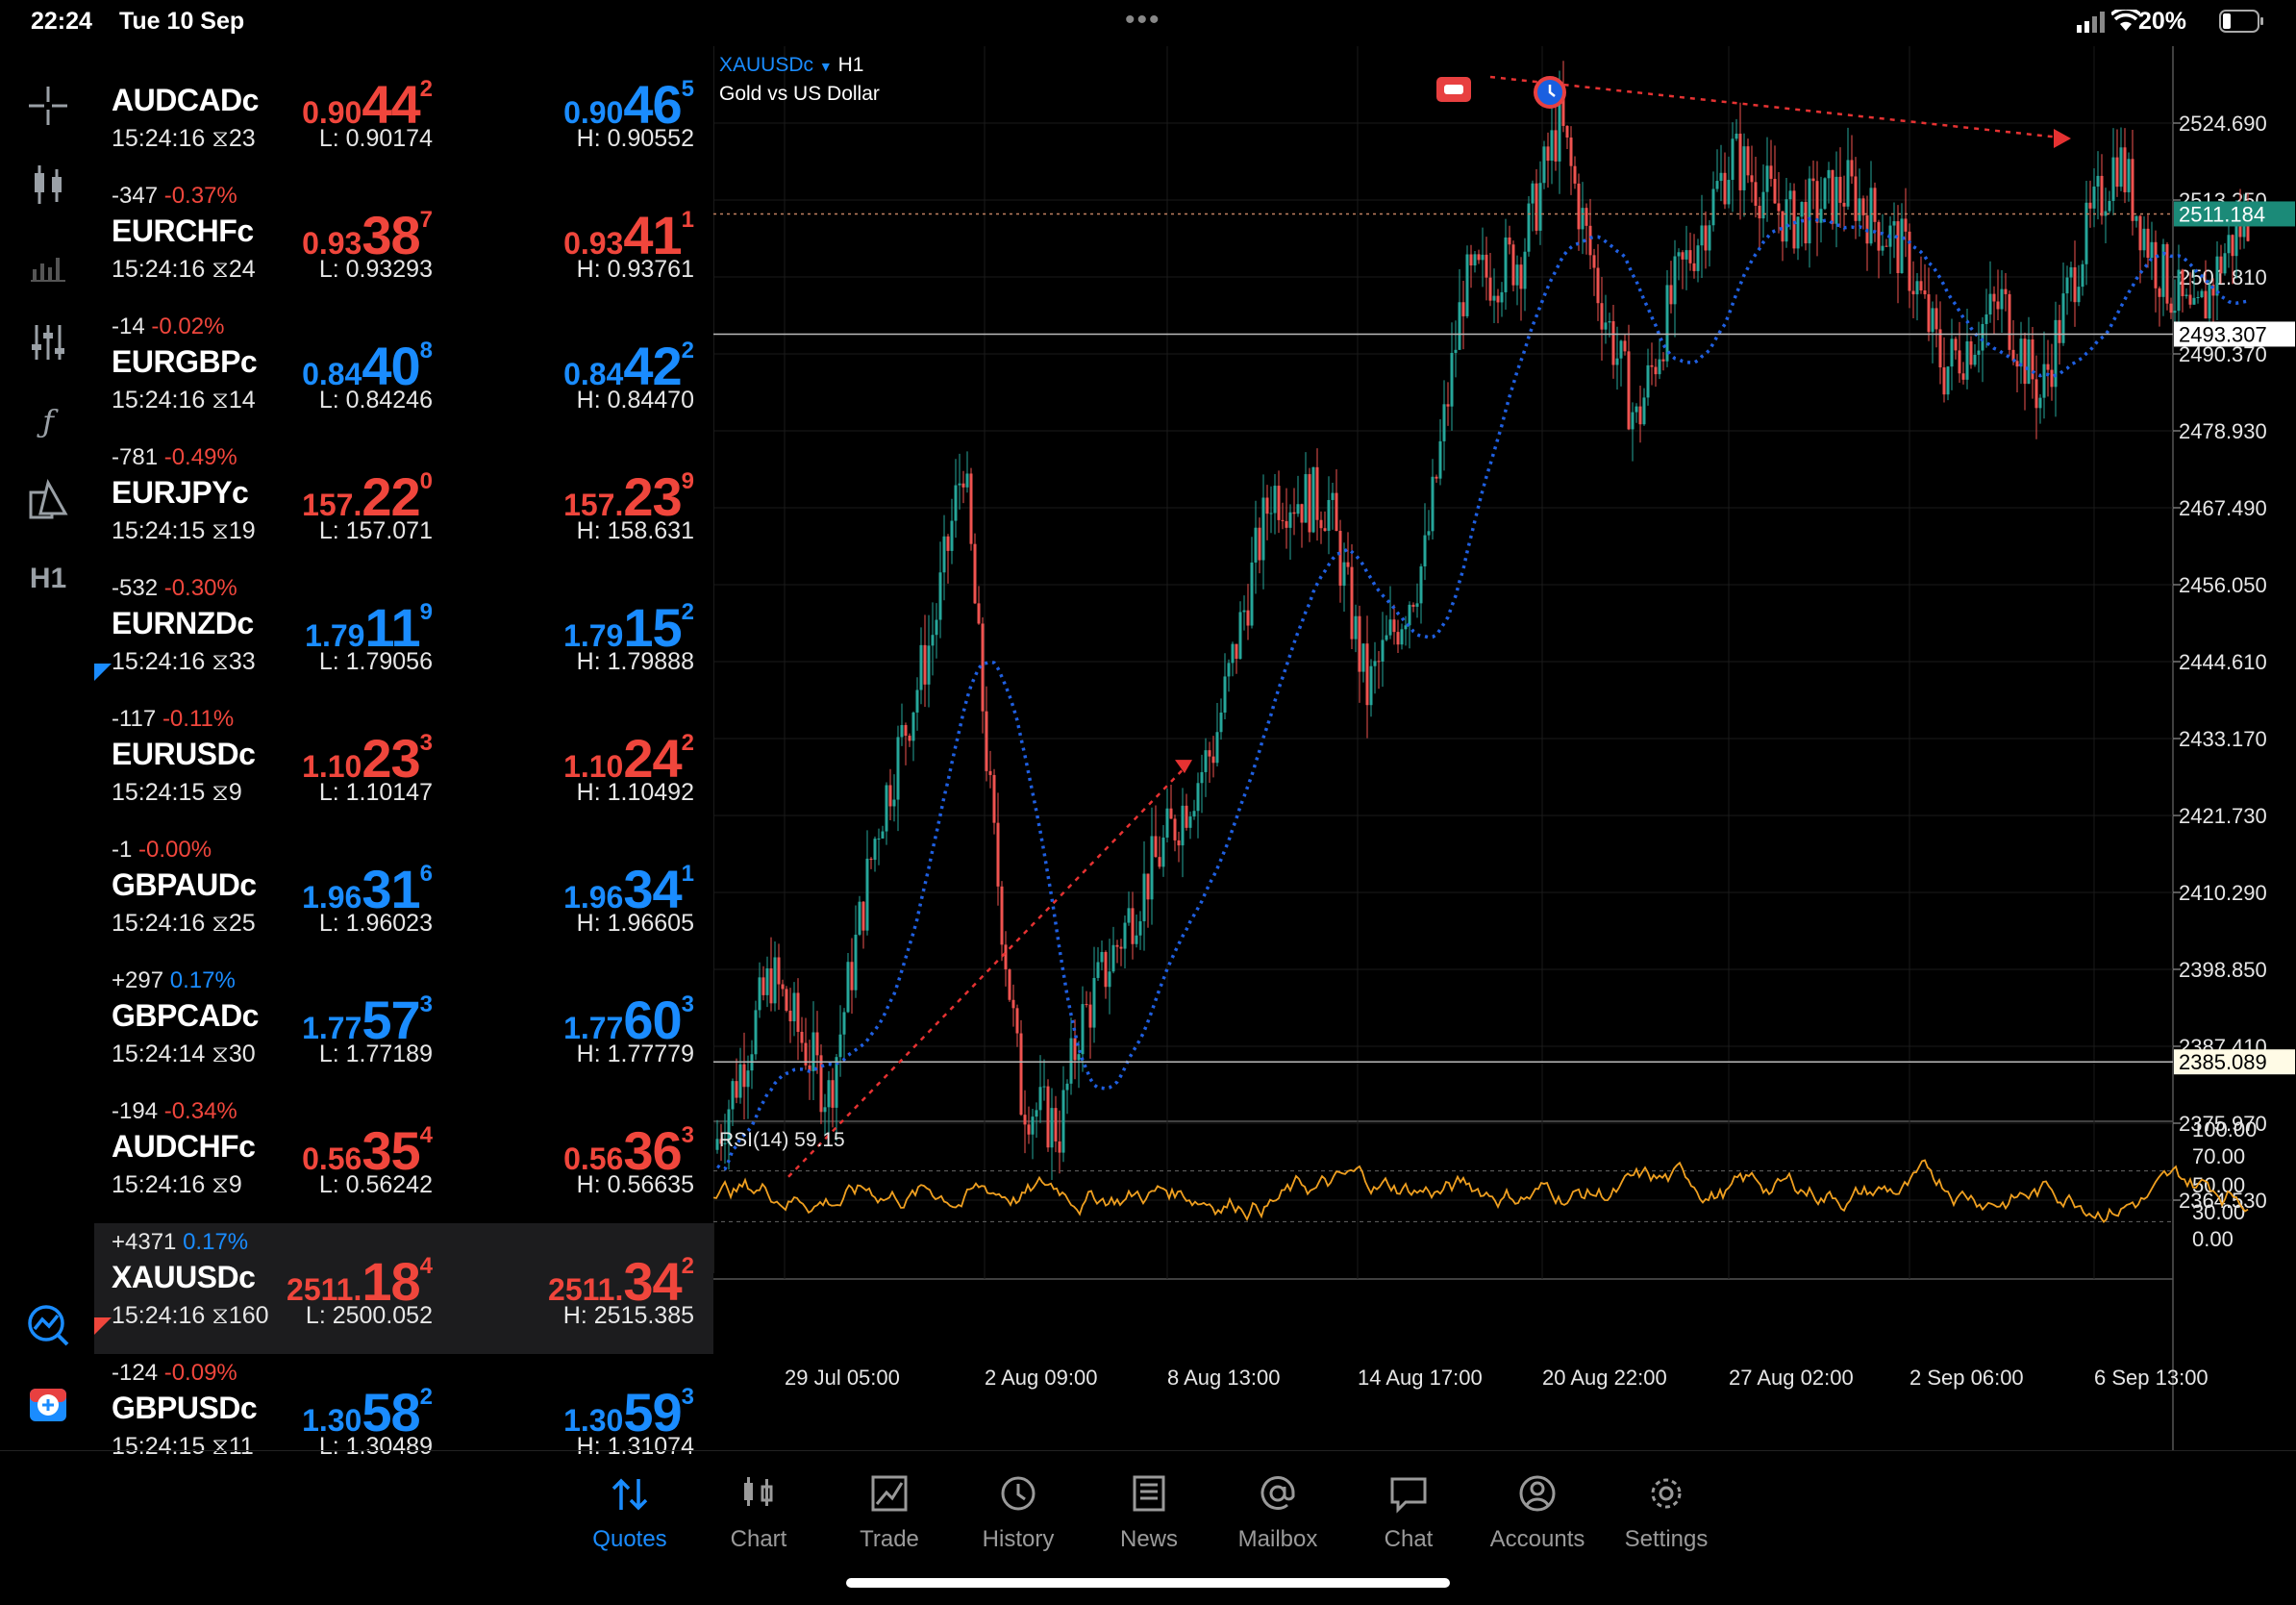 This screenshot has height=1605, width=2296. Describe the element at coordinates (825, 66) in the screenshot. I see `symbol-dropdown-icon: ▼` at that location.